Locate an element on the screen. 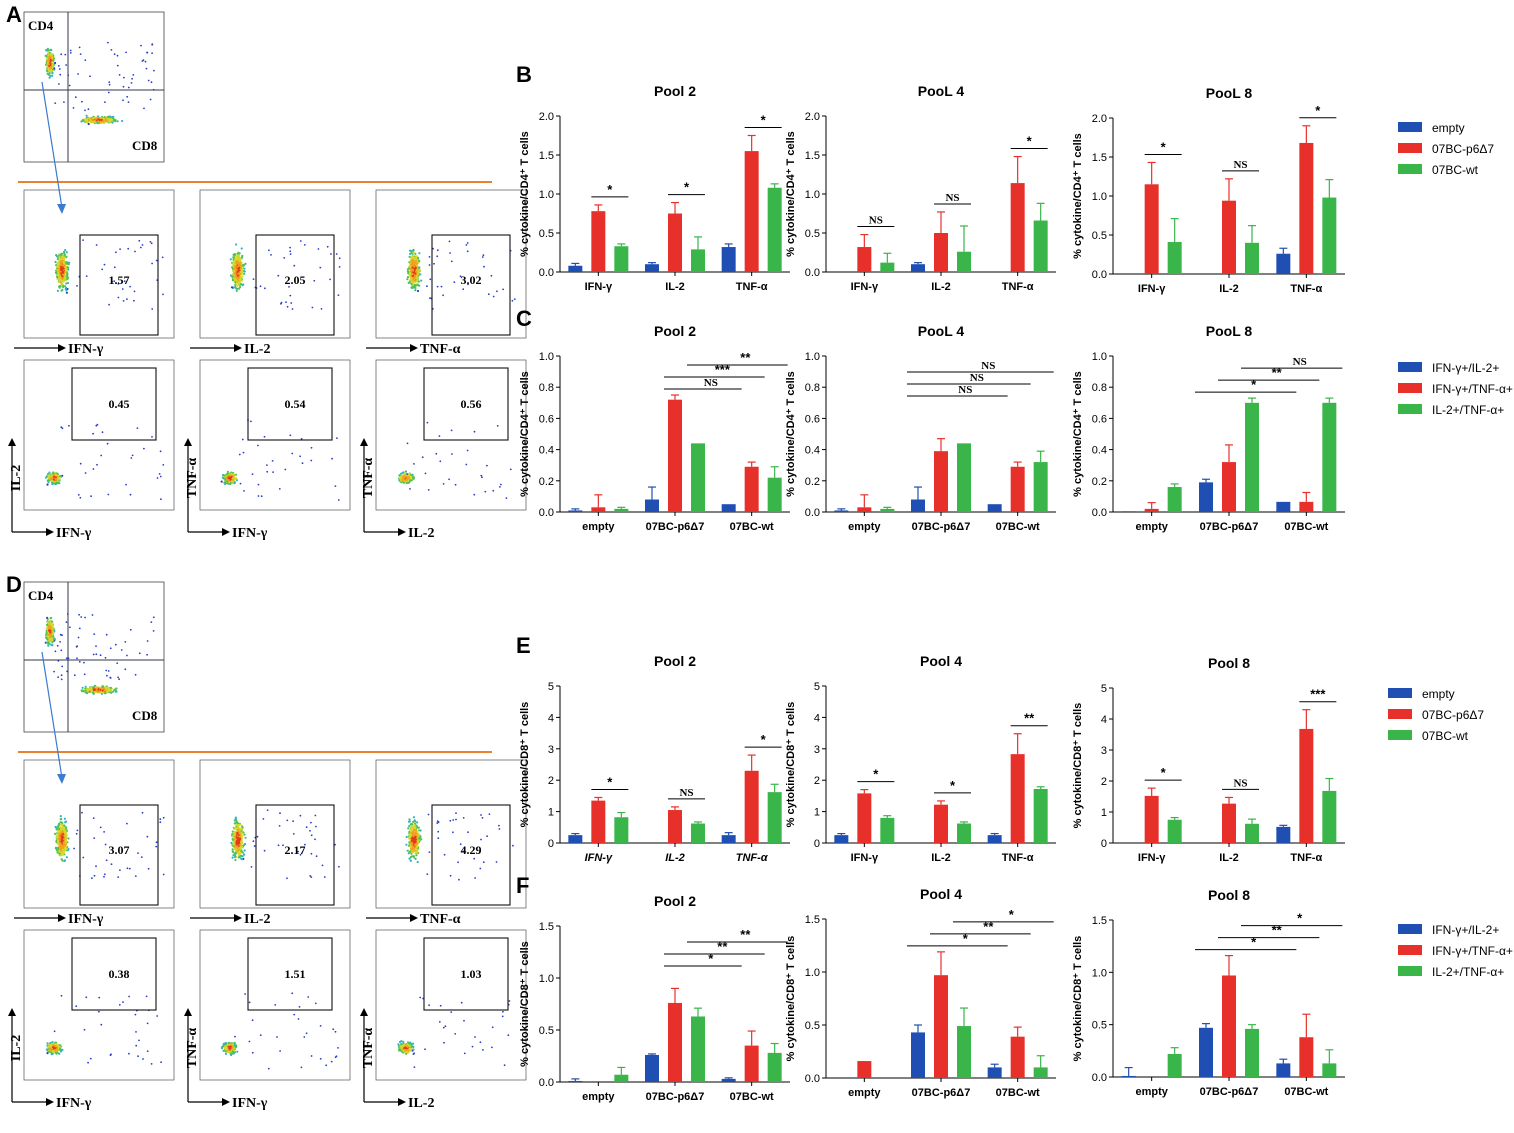 The width and height of the screenshot is (1514, 1133). x-marker-label: IFN-γ is located at coordinates (74, 1103).